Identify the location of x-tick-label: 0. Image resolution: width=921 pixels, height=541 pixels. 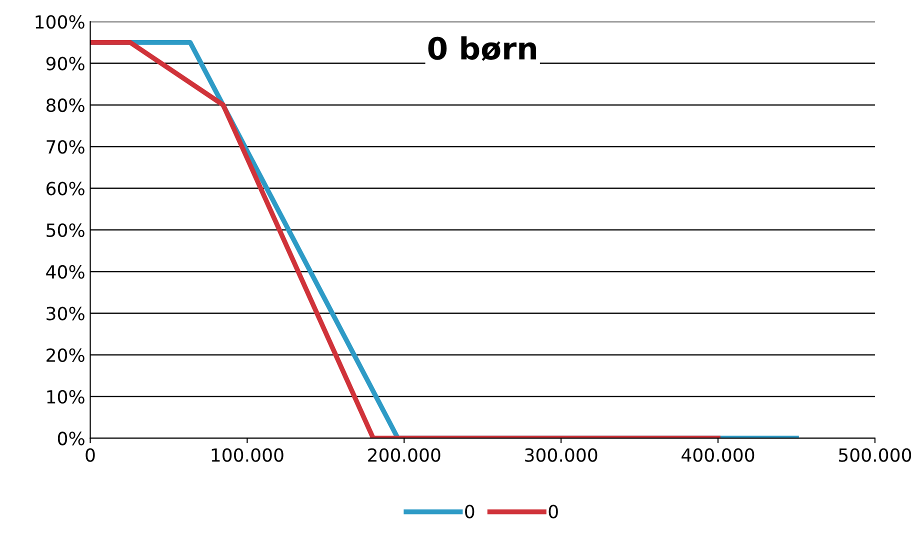
(90, 455).